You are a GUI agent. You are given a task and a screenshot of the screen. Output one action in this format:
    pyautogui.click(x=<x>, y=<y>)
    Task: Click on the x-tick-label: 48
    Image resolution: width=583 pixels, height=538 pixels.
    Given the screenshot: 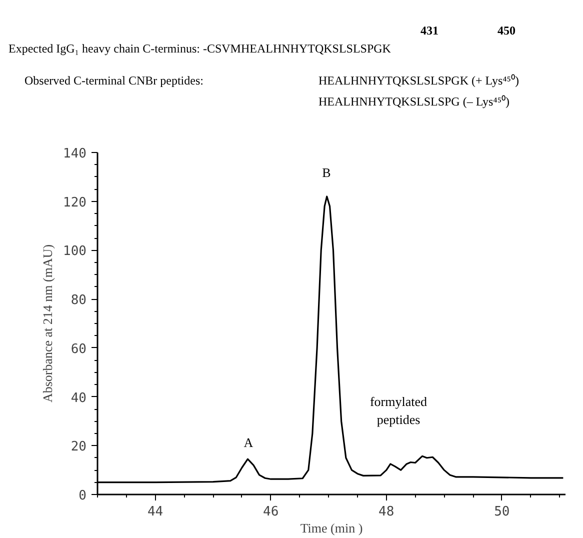 What is the action you would take?
    pyautogui.click(x=386, y=512)
    